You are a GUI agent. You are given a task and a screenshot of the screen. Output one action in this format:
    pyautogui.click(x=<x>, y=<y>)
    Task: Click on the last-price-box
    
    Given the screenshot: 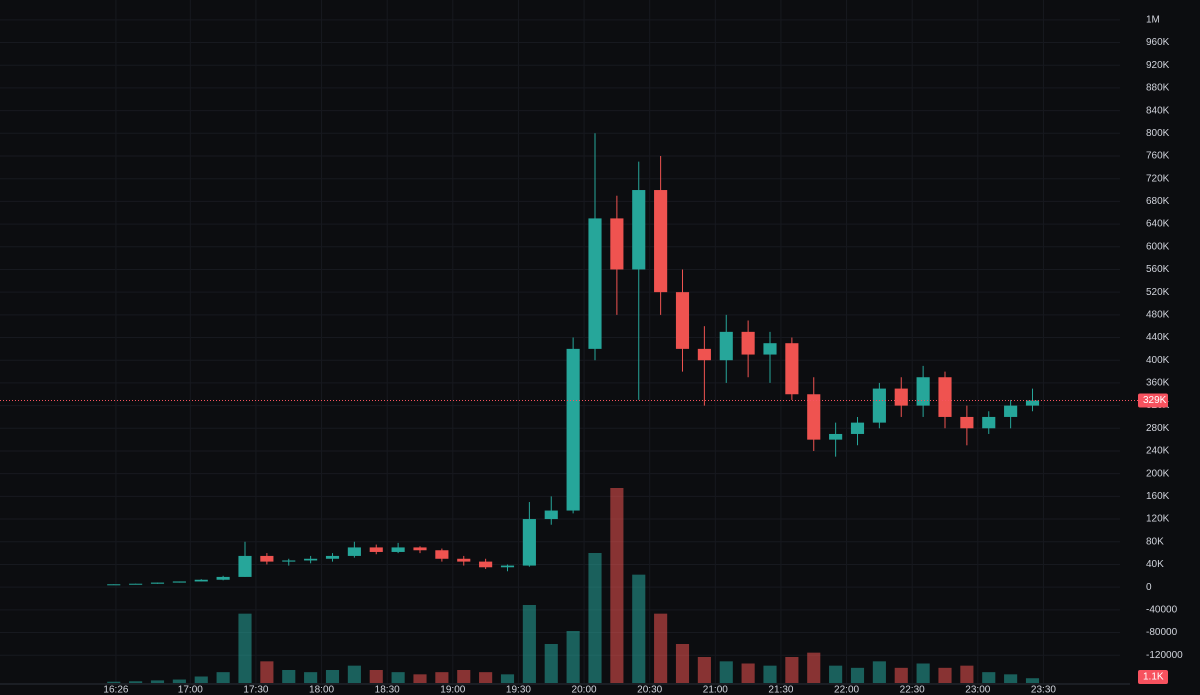 What is the action you would take?
    pyautogui.click(x=1153, y=400)
    